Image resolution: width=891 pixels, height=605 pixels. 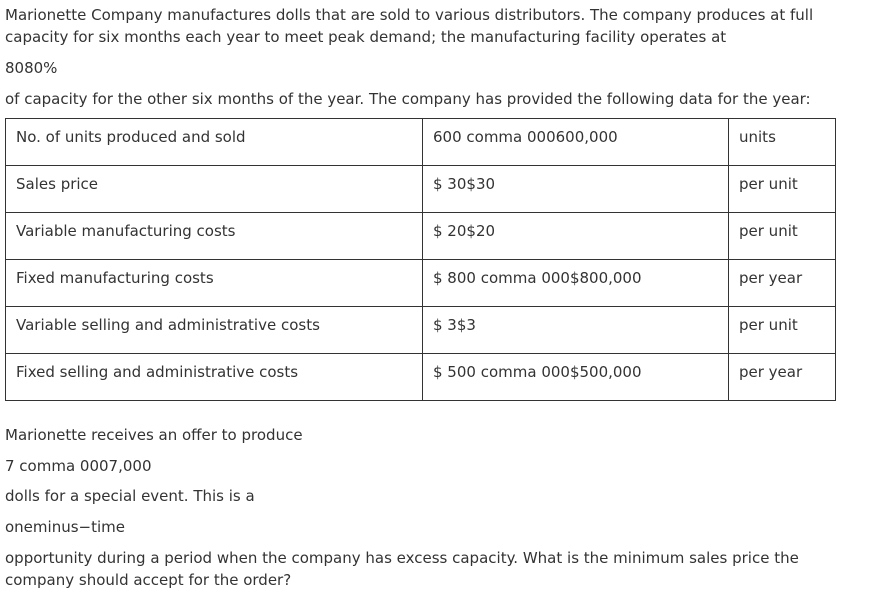 I want to click on table-cell: $ 500 comma 000$500,000, so click(x=575, y=377).